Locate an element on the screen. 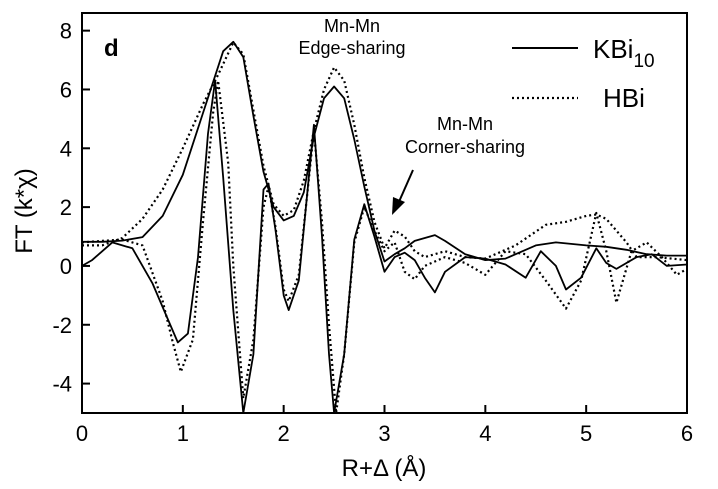  x-tick-label: 3 is located at coordinates (384, 433).